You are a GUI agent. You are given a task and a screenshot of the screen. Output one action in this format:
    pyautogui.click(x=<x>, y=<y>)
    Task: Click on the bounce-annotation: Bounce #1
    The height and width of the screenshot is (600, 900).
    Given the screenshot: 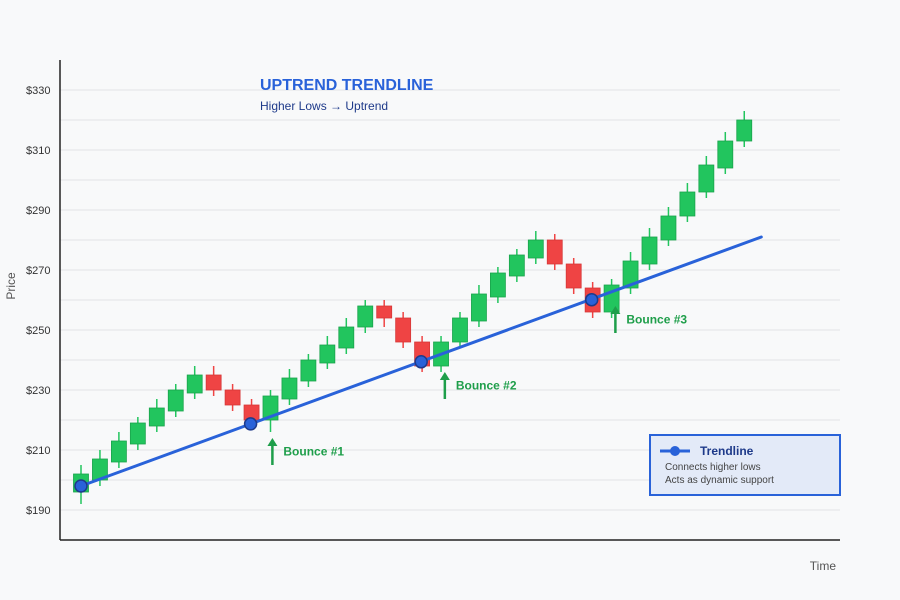 What is the action you would take?
    pyautogui.click(x=305, y=451)
    